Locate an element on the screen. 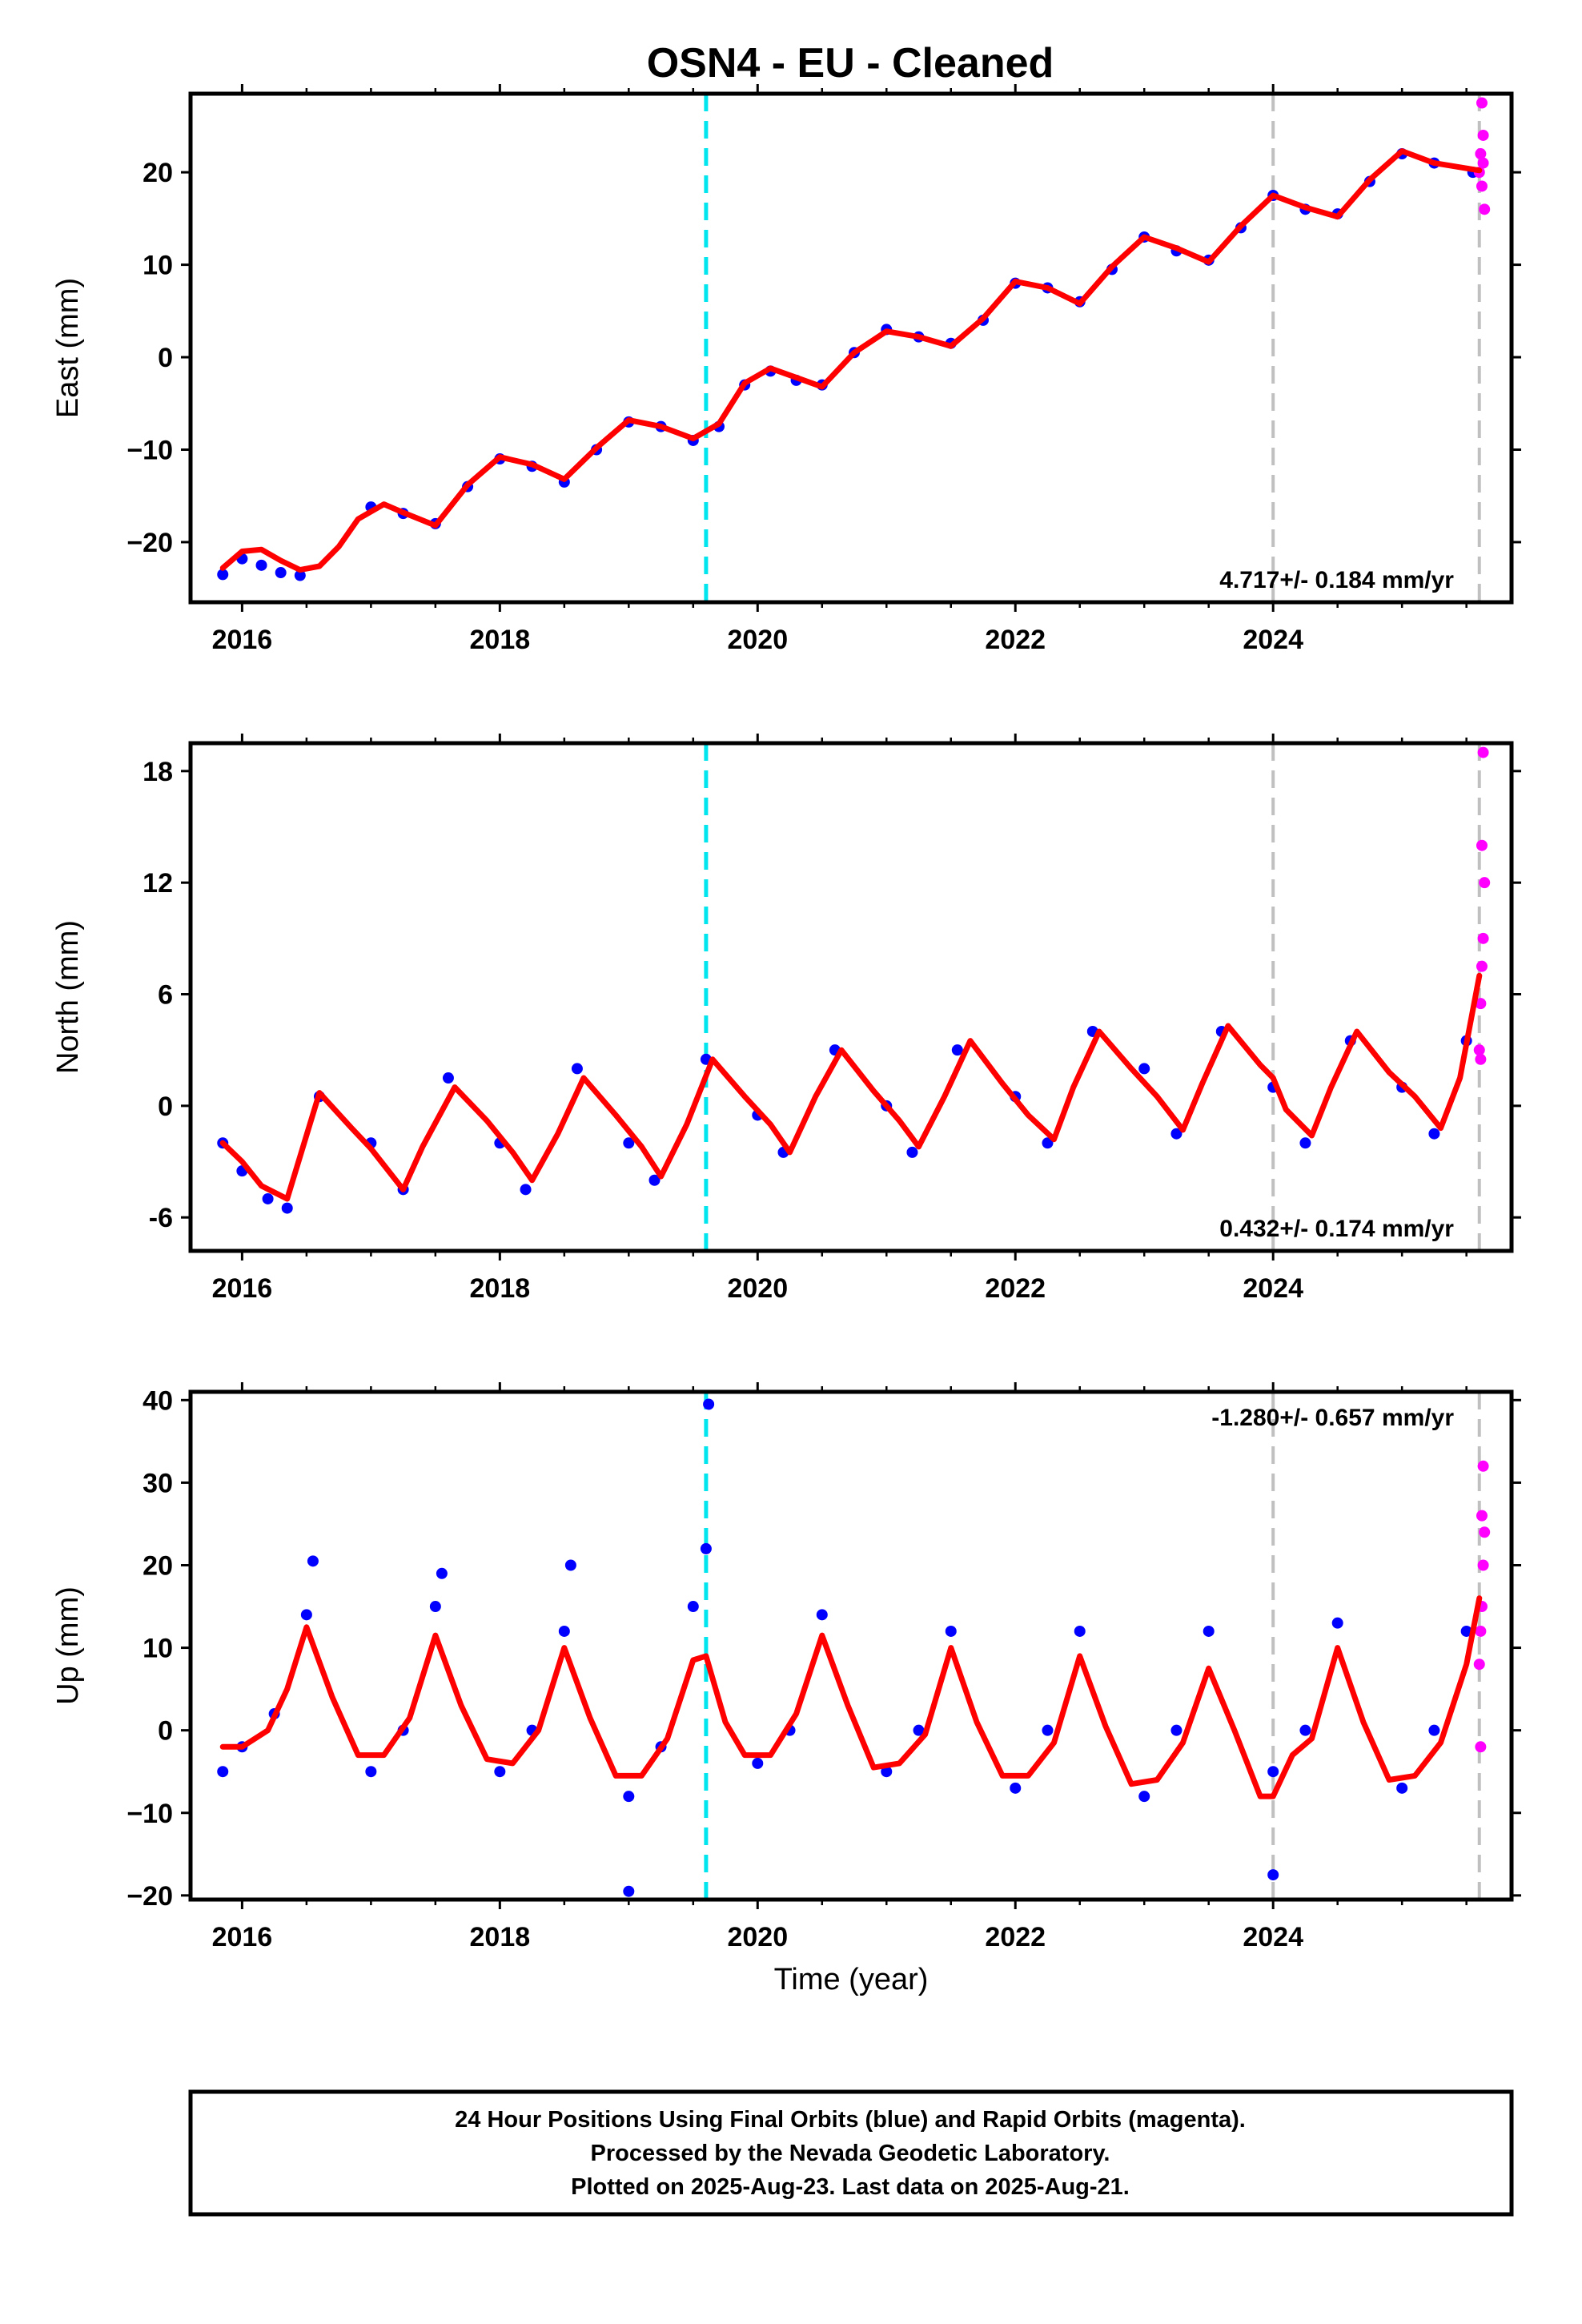 This screenshot has width=1582, height=2324. y-tick-label: 40 is located at coordinates (158, 1400).